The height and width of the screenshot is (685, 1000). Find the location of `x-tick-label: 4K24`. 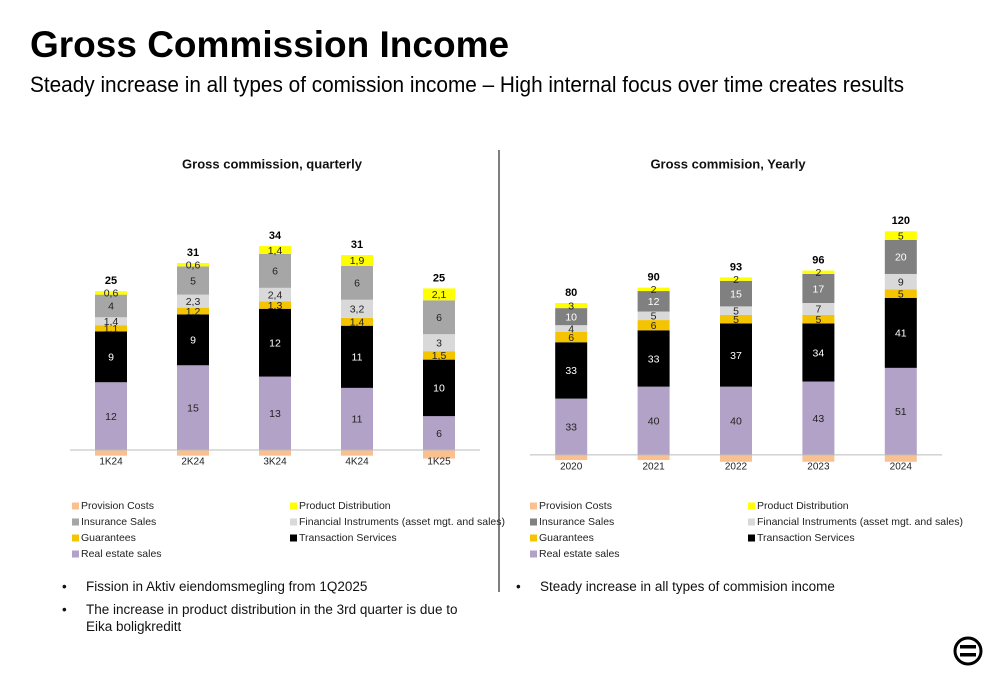

x-tick-label: 4K24 is located at coordinates (357, 462).